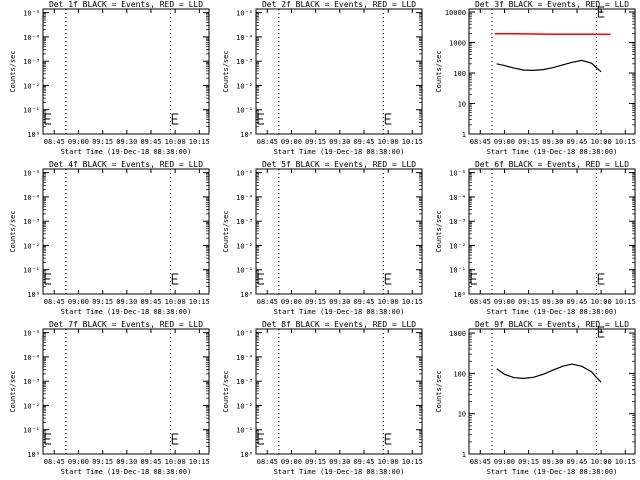 This screenshot has width=640, height=480. What do you see at coordinates (339, 164) in the screenshot?
I see `panel-title: Det 5f BLACK = Events, RED = LLD` at bounding box center [339, 164].